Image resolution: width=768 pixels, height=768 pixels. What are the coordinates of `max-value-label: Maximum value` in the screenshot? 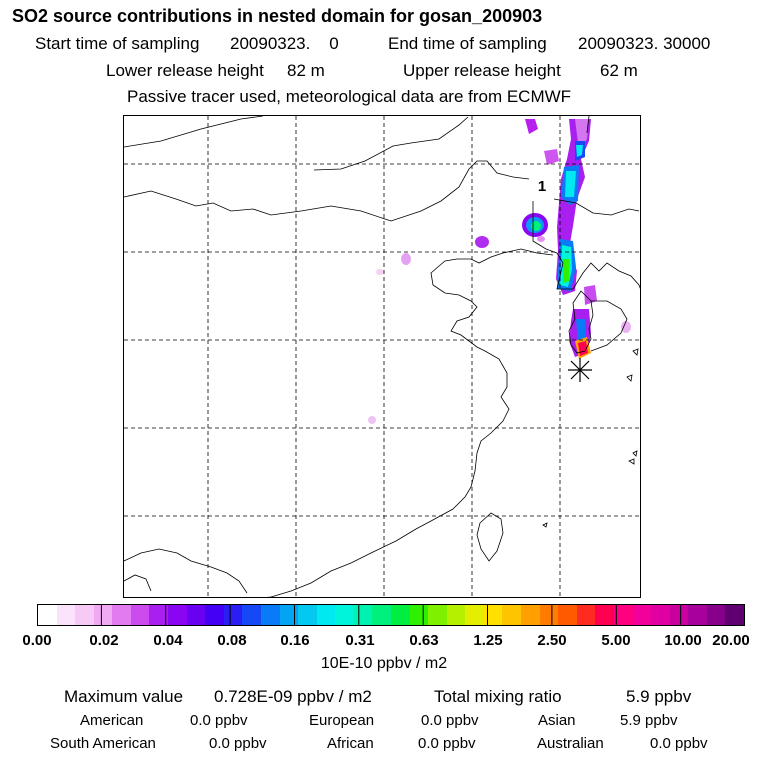 It's located at (124, 696).